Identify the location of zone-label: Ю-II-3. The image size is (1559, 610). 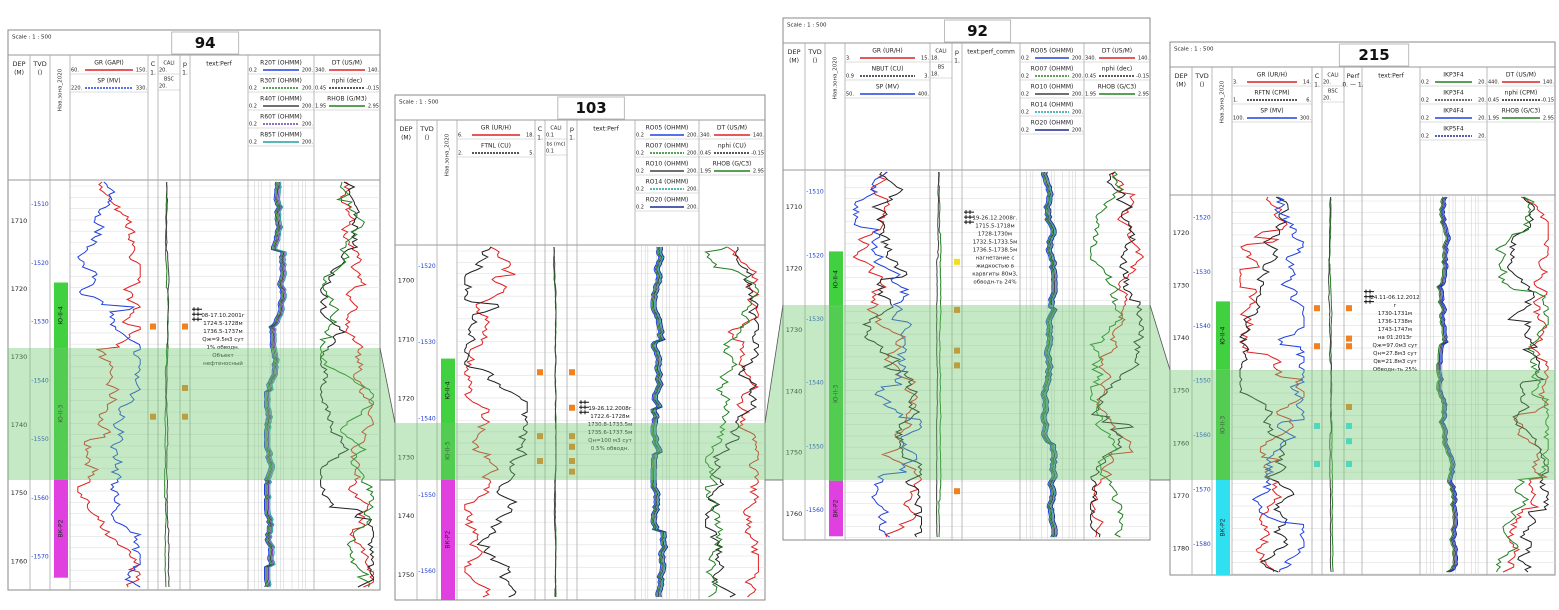
(836, 394).